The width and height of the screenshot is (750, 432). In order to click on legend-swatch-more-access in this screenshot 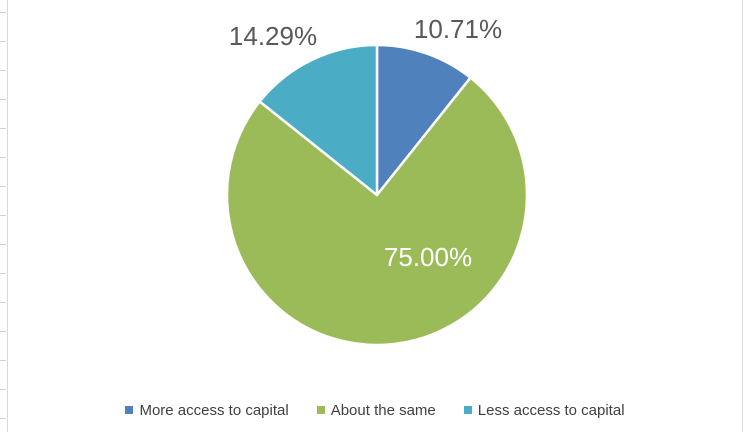, I will do `click(129, 410)`.